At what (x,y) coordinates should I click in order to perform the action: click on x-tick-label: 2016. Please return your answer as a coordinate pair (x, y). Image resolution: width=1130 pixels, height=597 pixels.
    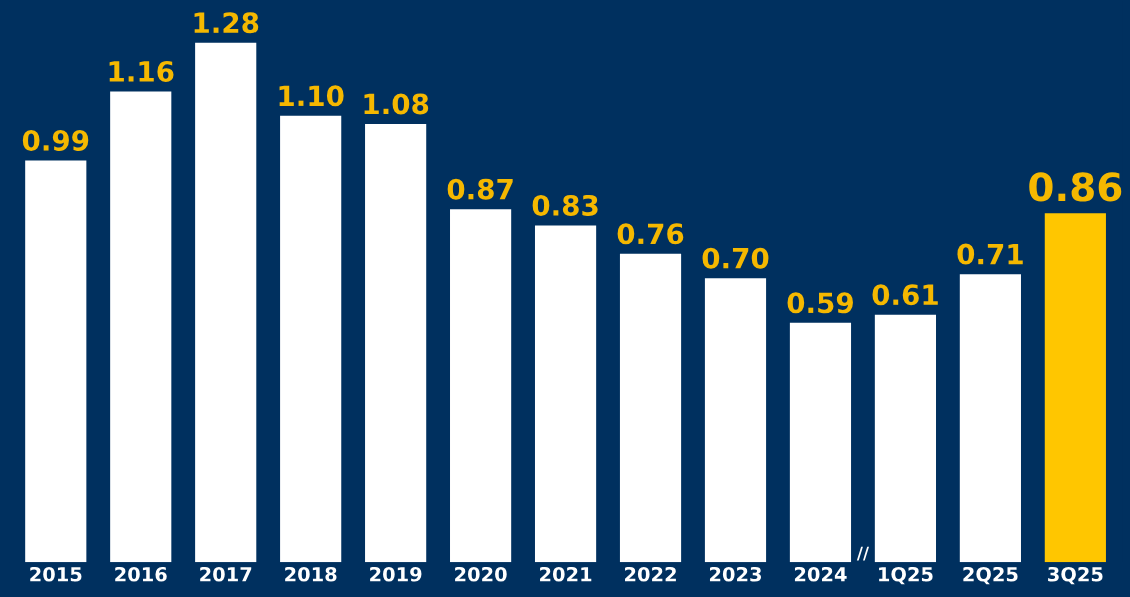
    Looking at the image, I should click on (141, 574).